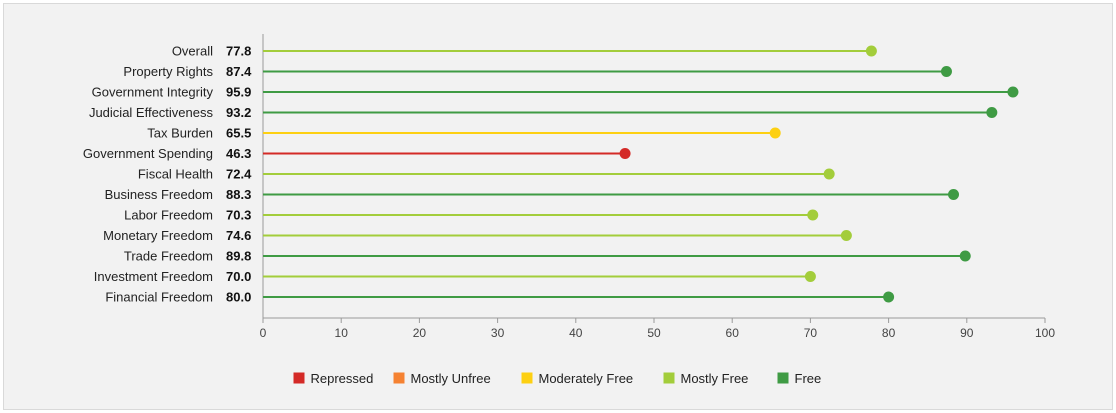 This screenshot has width=1116, height=413. What do you see at coordinates (1045, 333) in the screenshot?
I see `x-tick-label: 100` at bounding box center [1045, 333].